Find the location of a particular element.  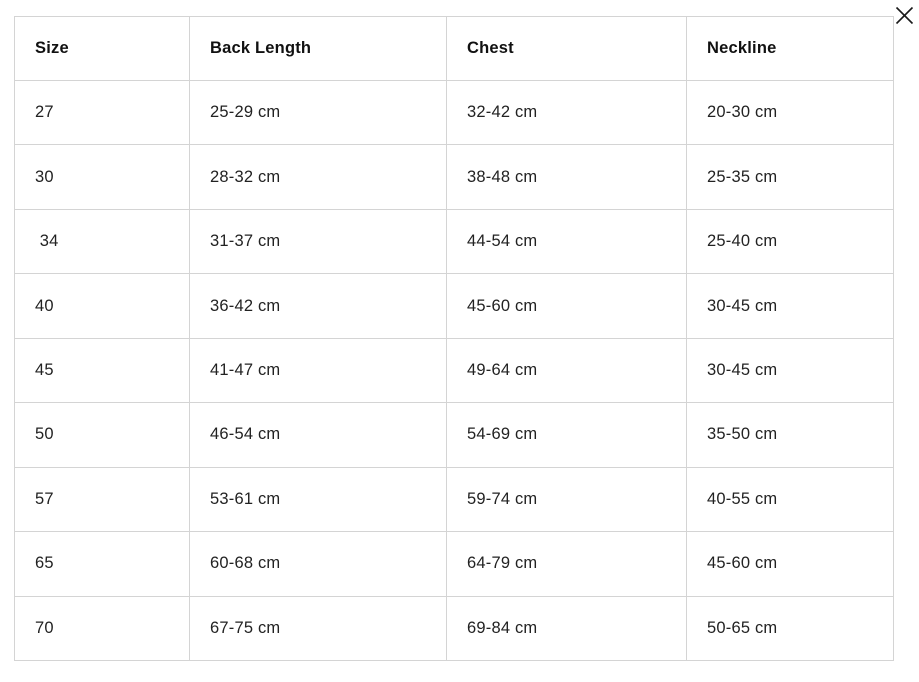

cell-chest: 38-48 cm is located at coordinates (566, 177).